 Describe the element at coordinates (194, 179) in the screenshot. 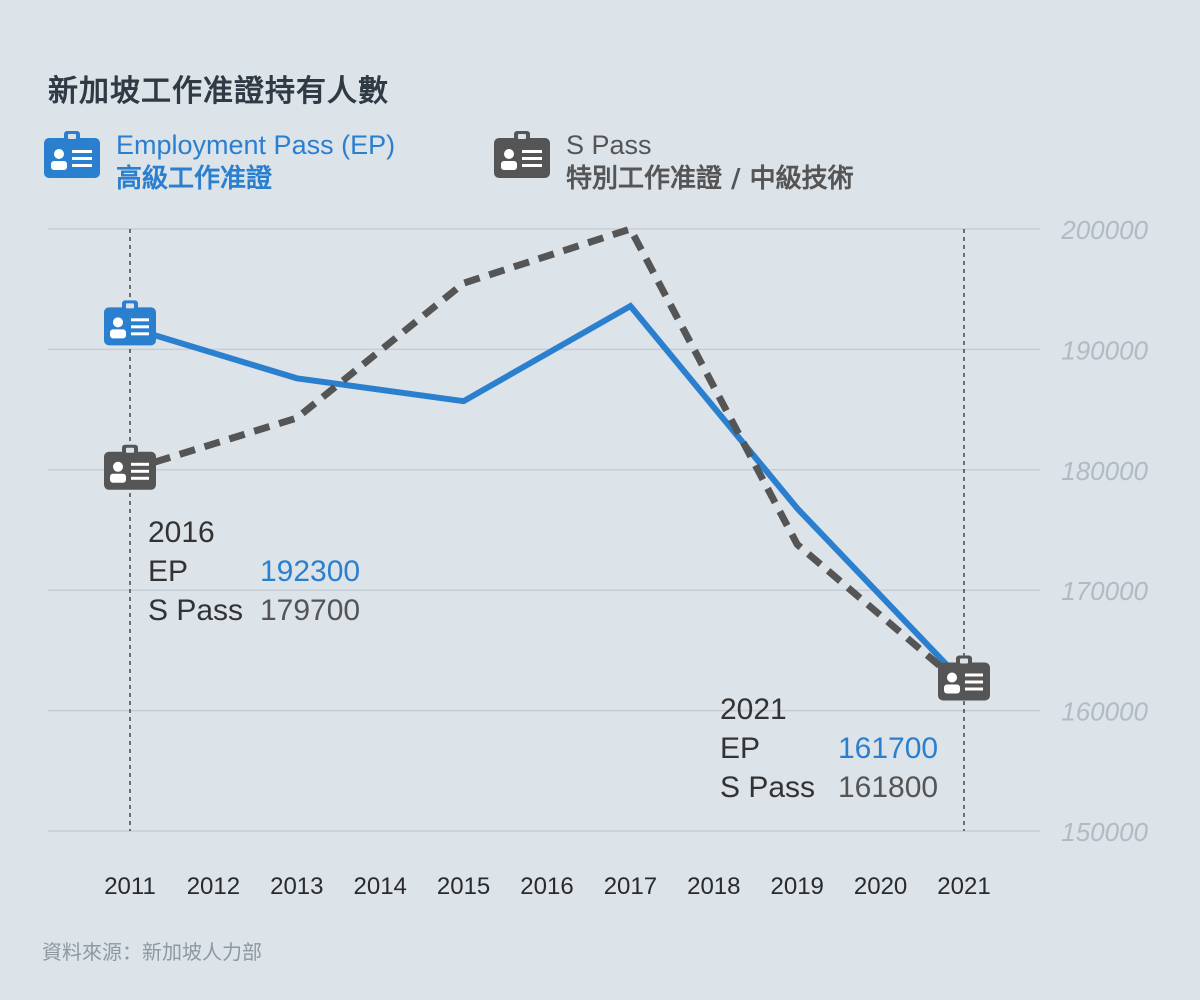

I see `legend-ep-sublabel: 高級工作准證` at that location.